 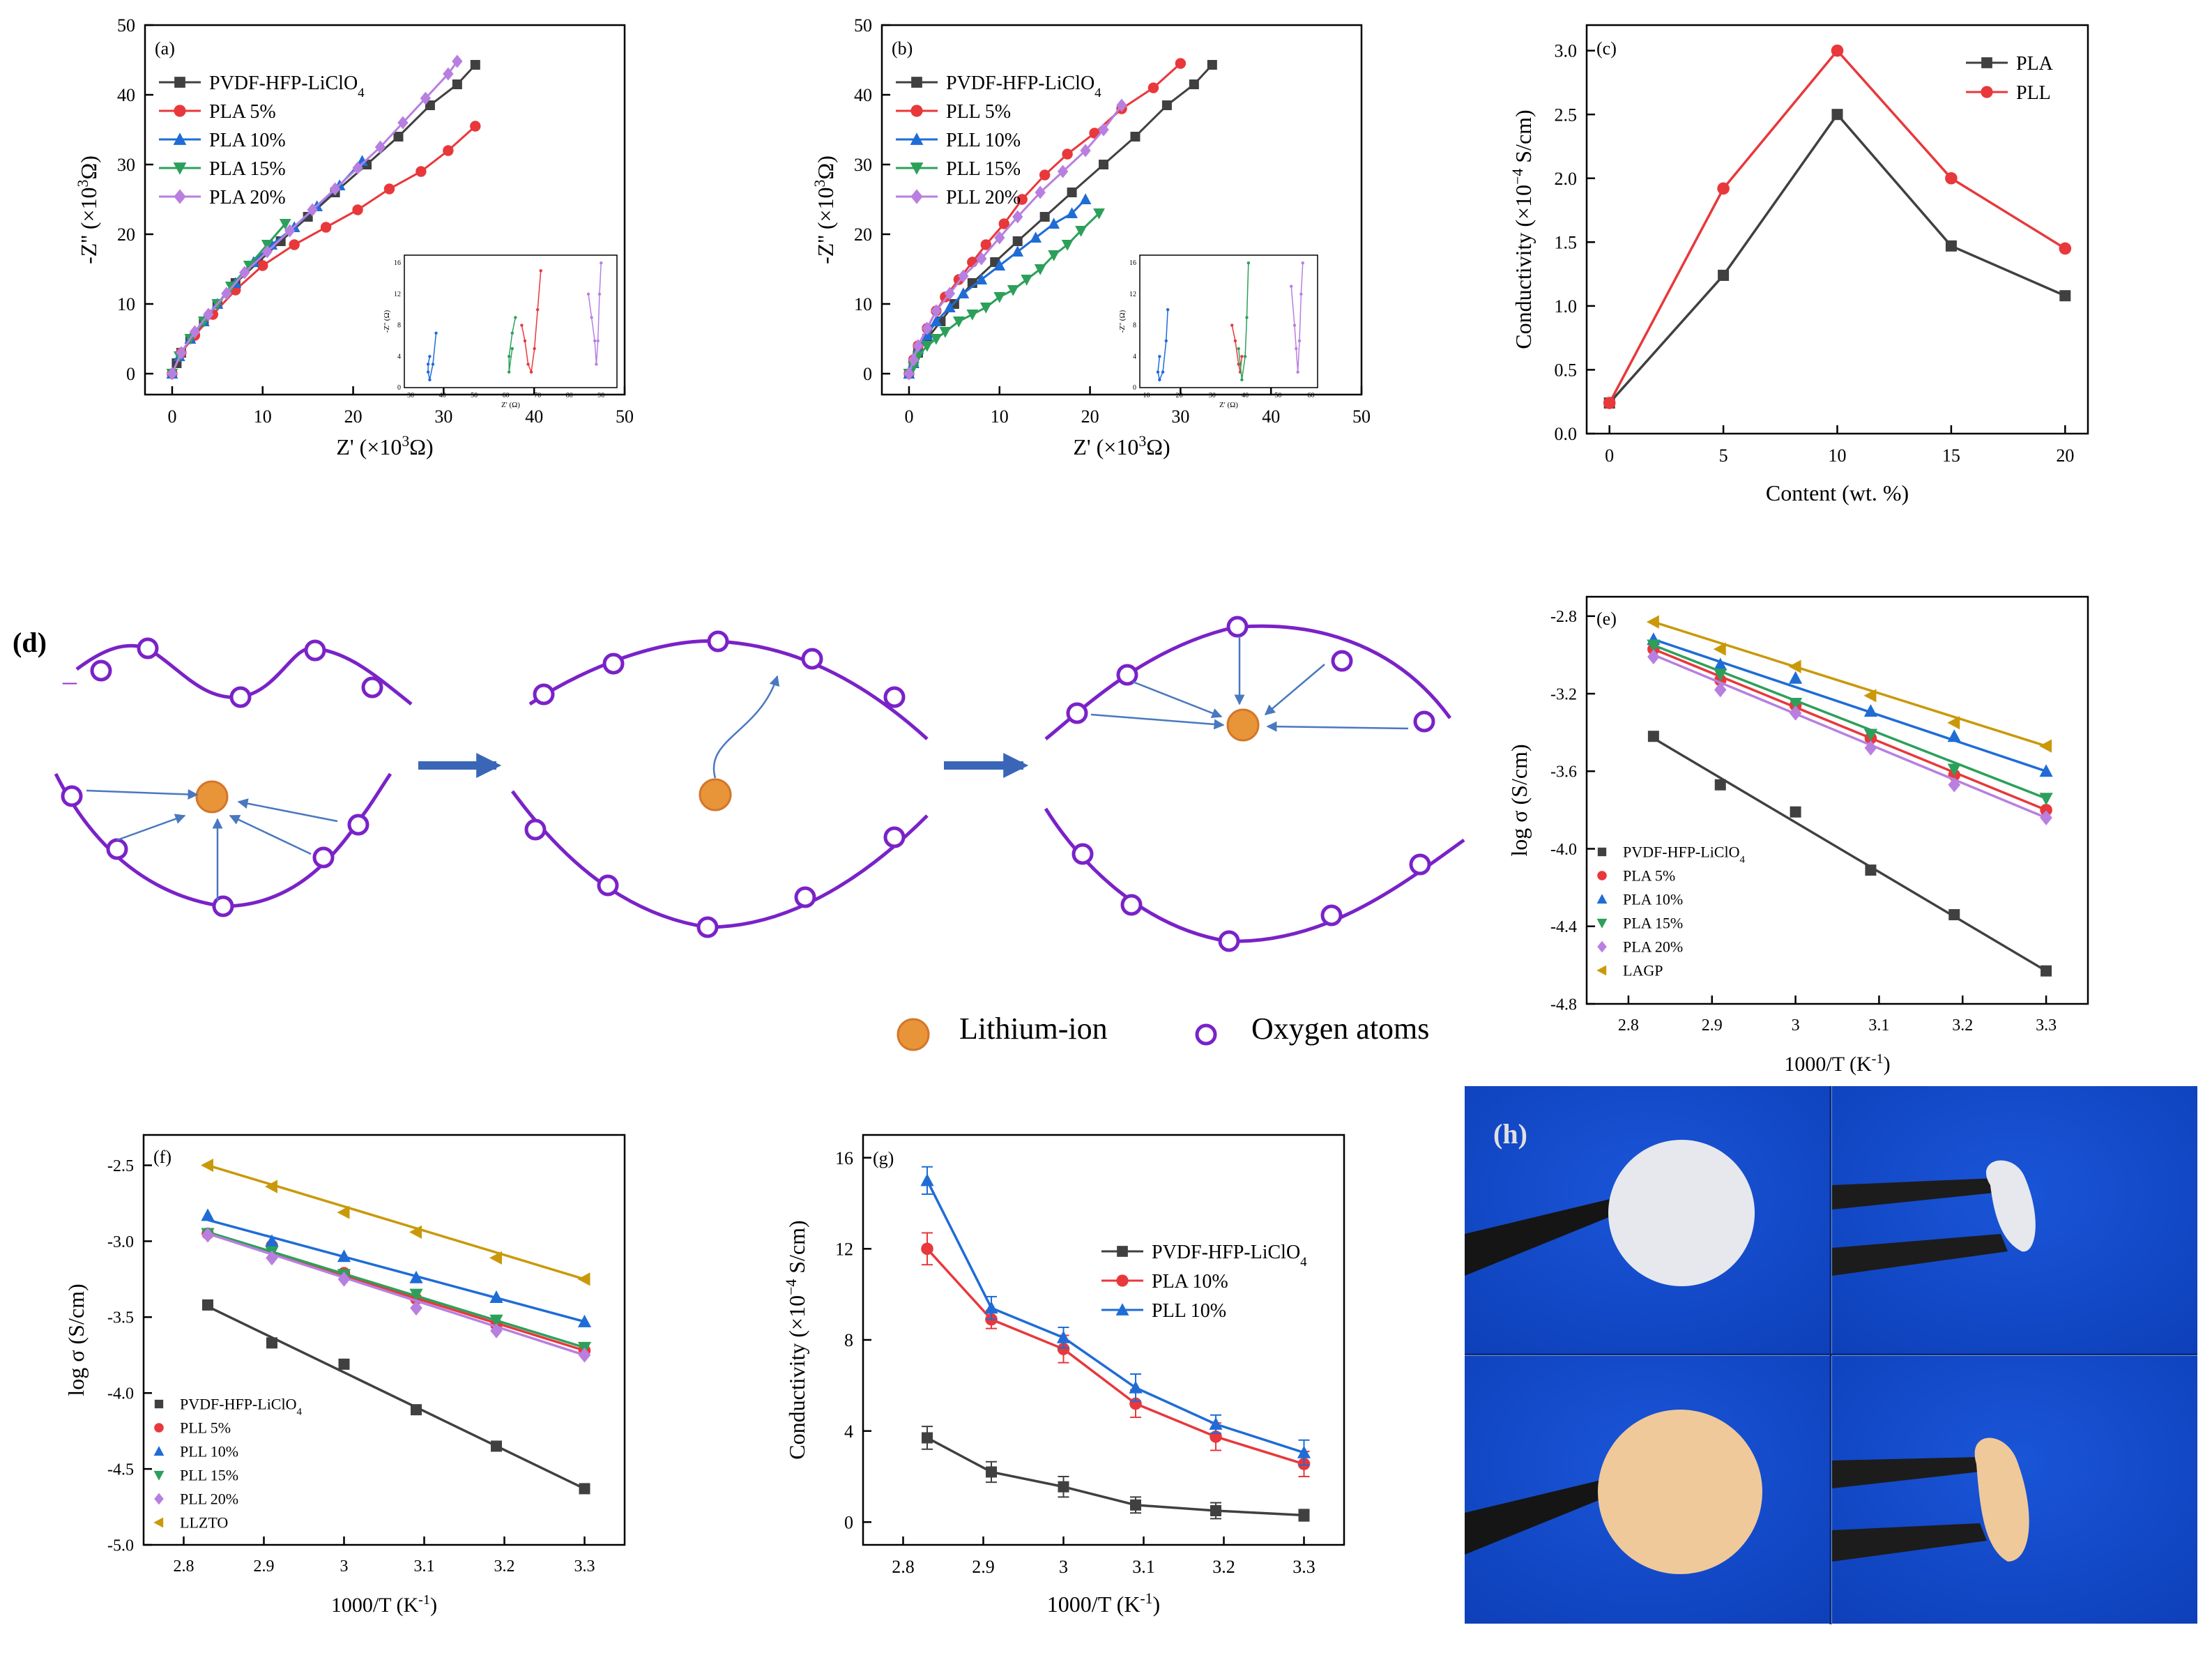 I want to click on legend-label: PLL, so click(x=2033, y=93).